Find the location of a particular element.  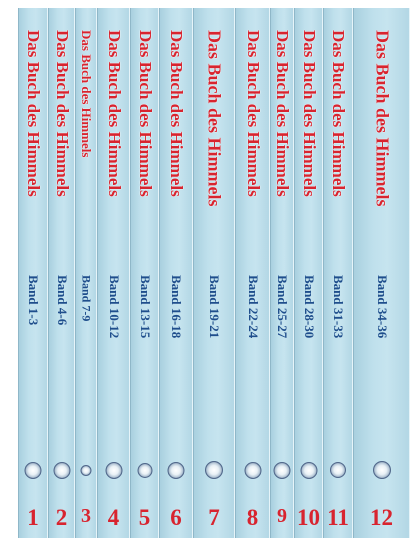

spine-band-label: Band 7-9 is located at coordinates (86, 298).